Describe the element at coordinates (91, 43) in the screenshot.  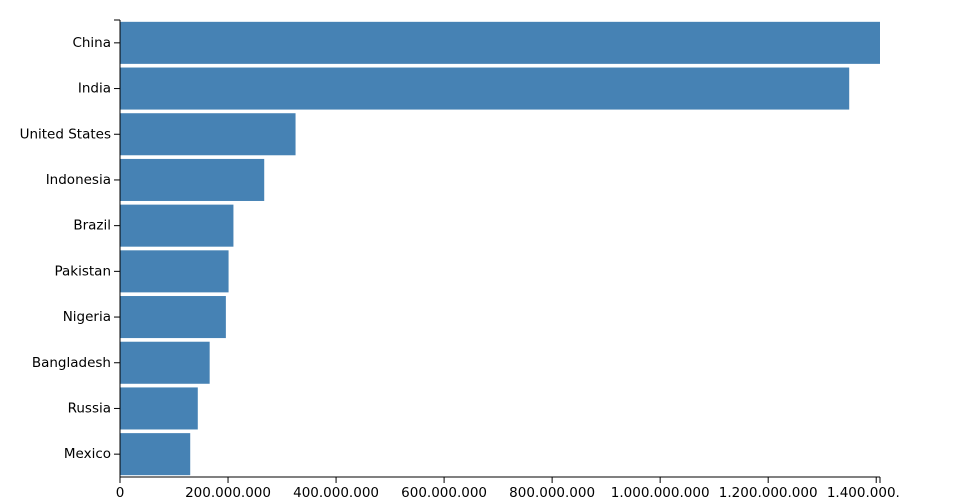
I see `y-tick-label: China` at that location.